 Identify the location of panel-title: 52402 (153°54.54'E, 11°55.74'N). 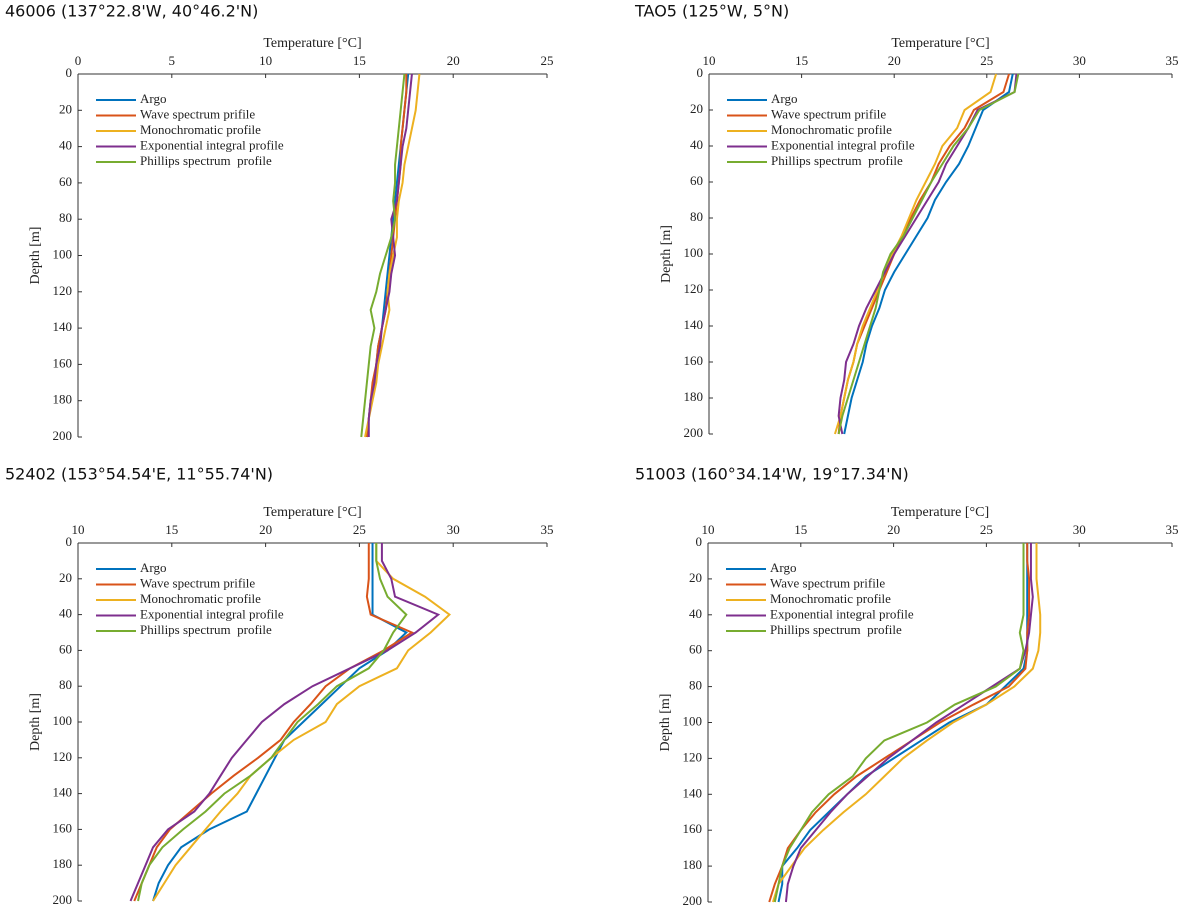
(139, 474).